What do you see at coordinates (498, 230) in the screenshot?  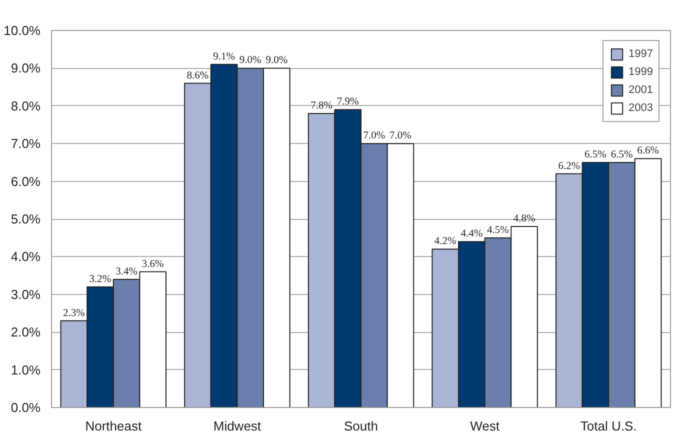 I see `data-label: 4.5%` at bounding box center [498, 230].